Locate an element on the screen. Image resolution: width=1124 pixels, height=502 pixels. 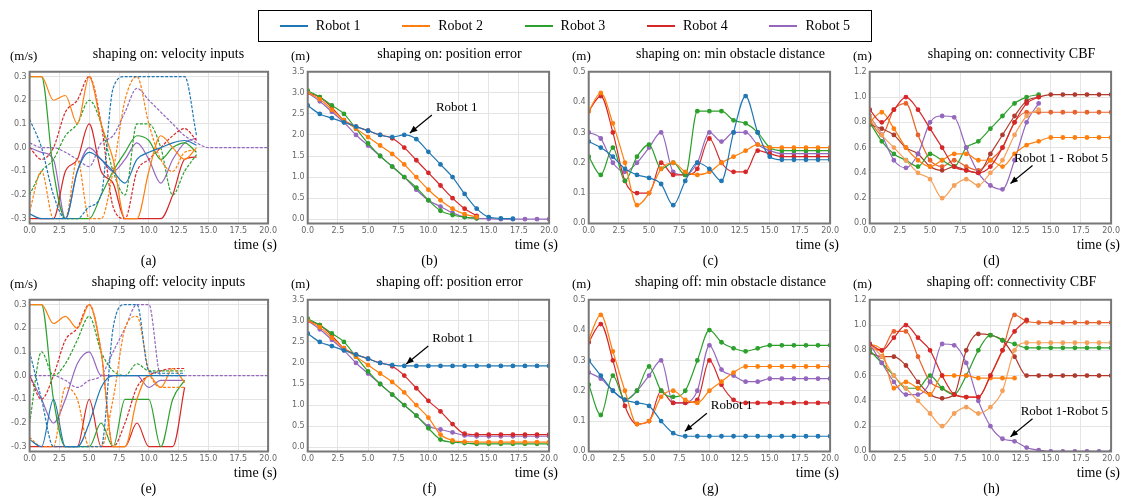
y-tick-label: -0.2 is located at coordinates (19, 423).